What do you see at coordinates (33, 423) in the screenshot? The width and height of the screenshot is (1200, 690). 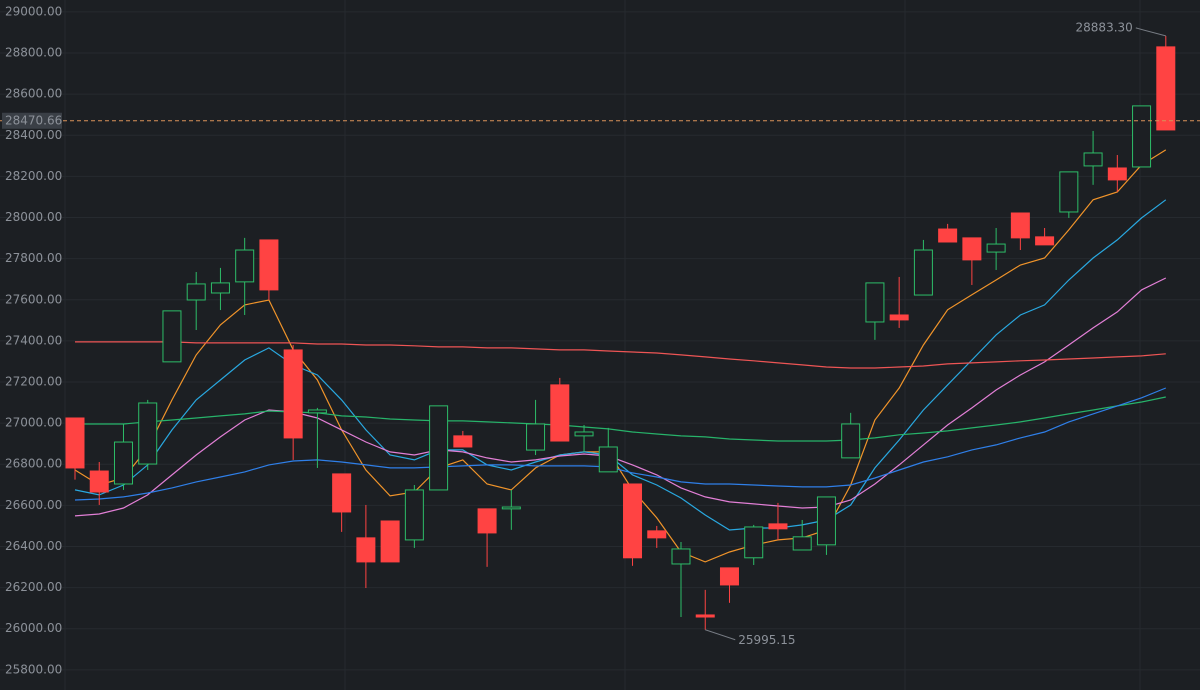 I see `y-tick-label: 27000.00` at bounding box center [33, 423].